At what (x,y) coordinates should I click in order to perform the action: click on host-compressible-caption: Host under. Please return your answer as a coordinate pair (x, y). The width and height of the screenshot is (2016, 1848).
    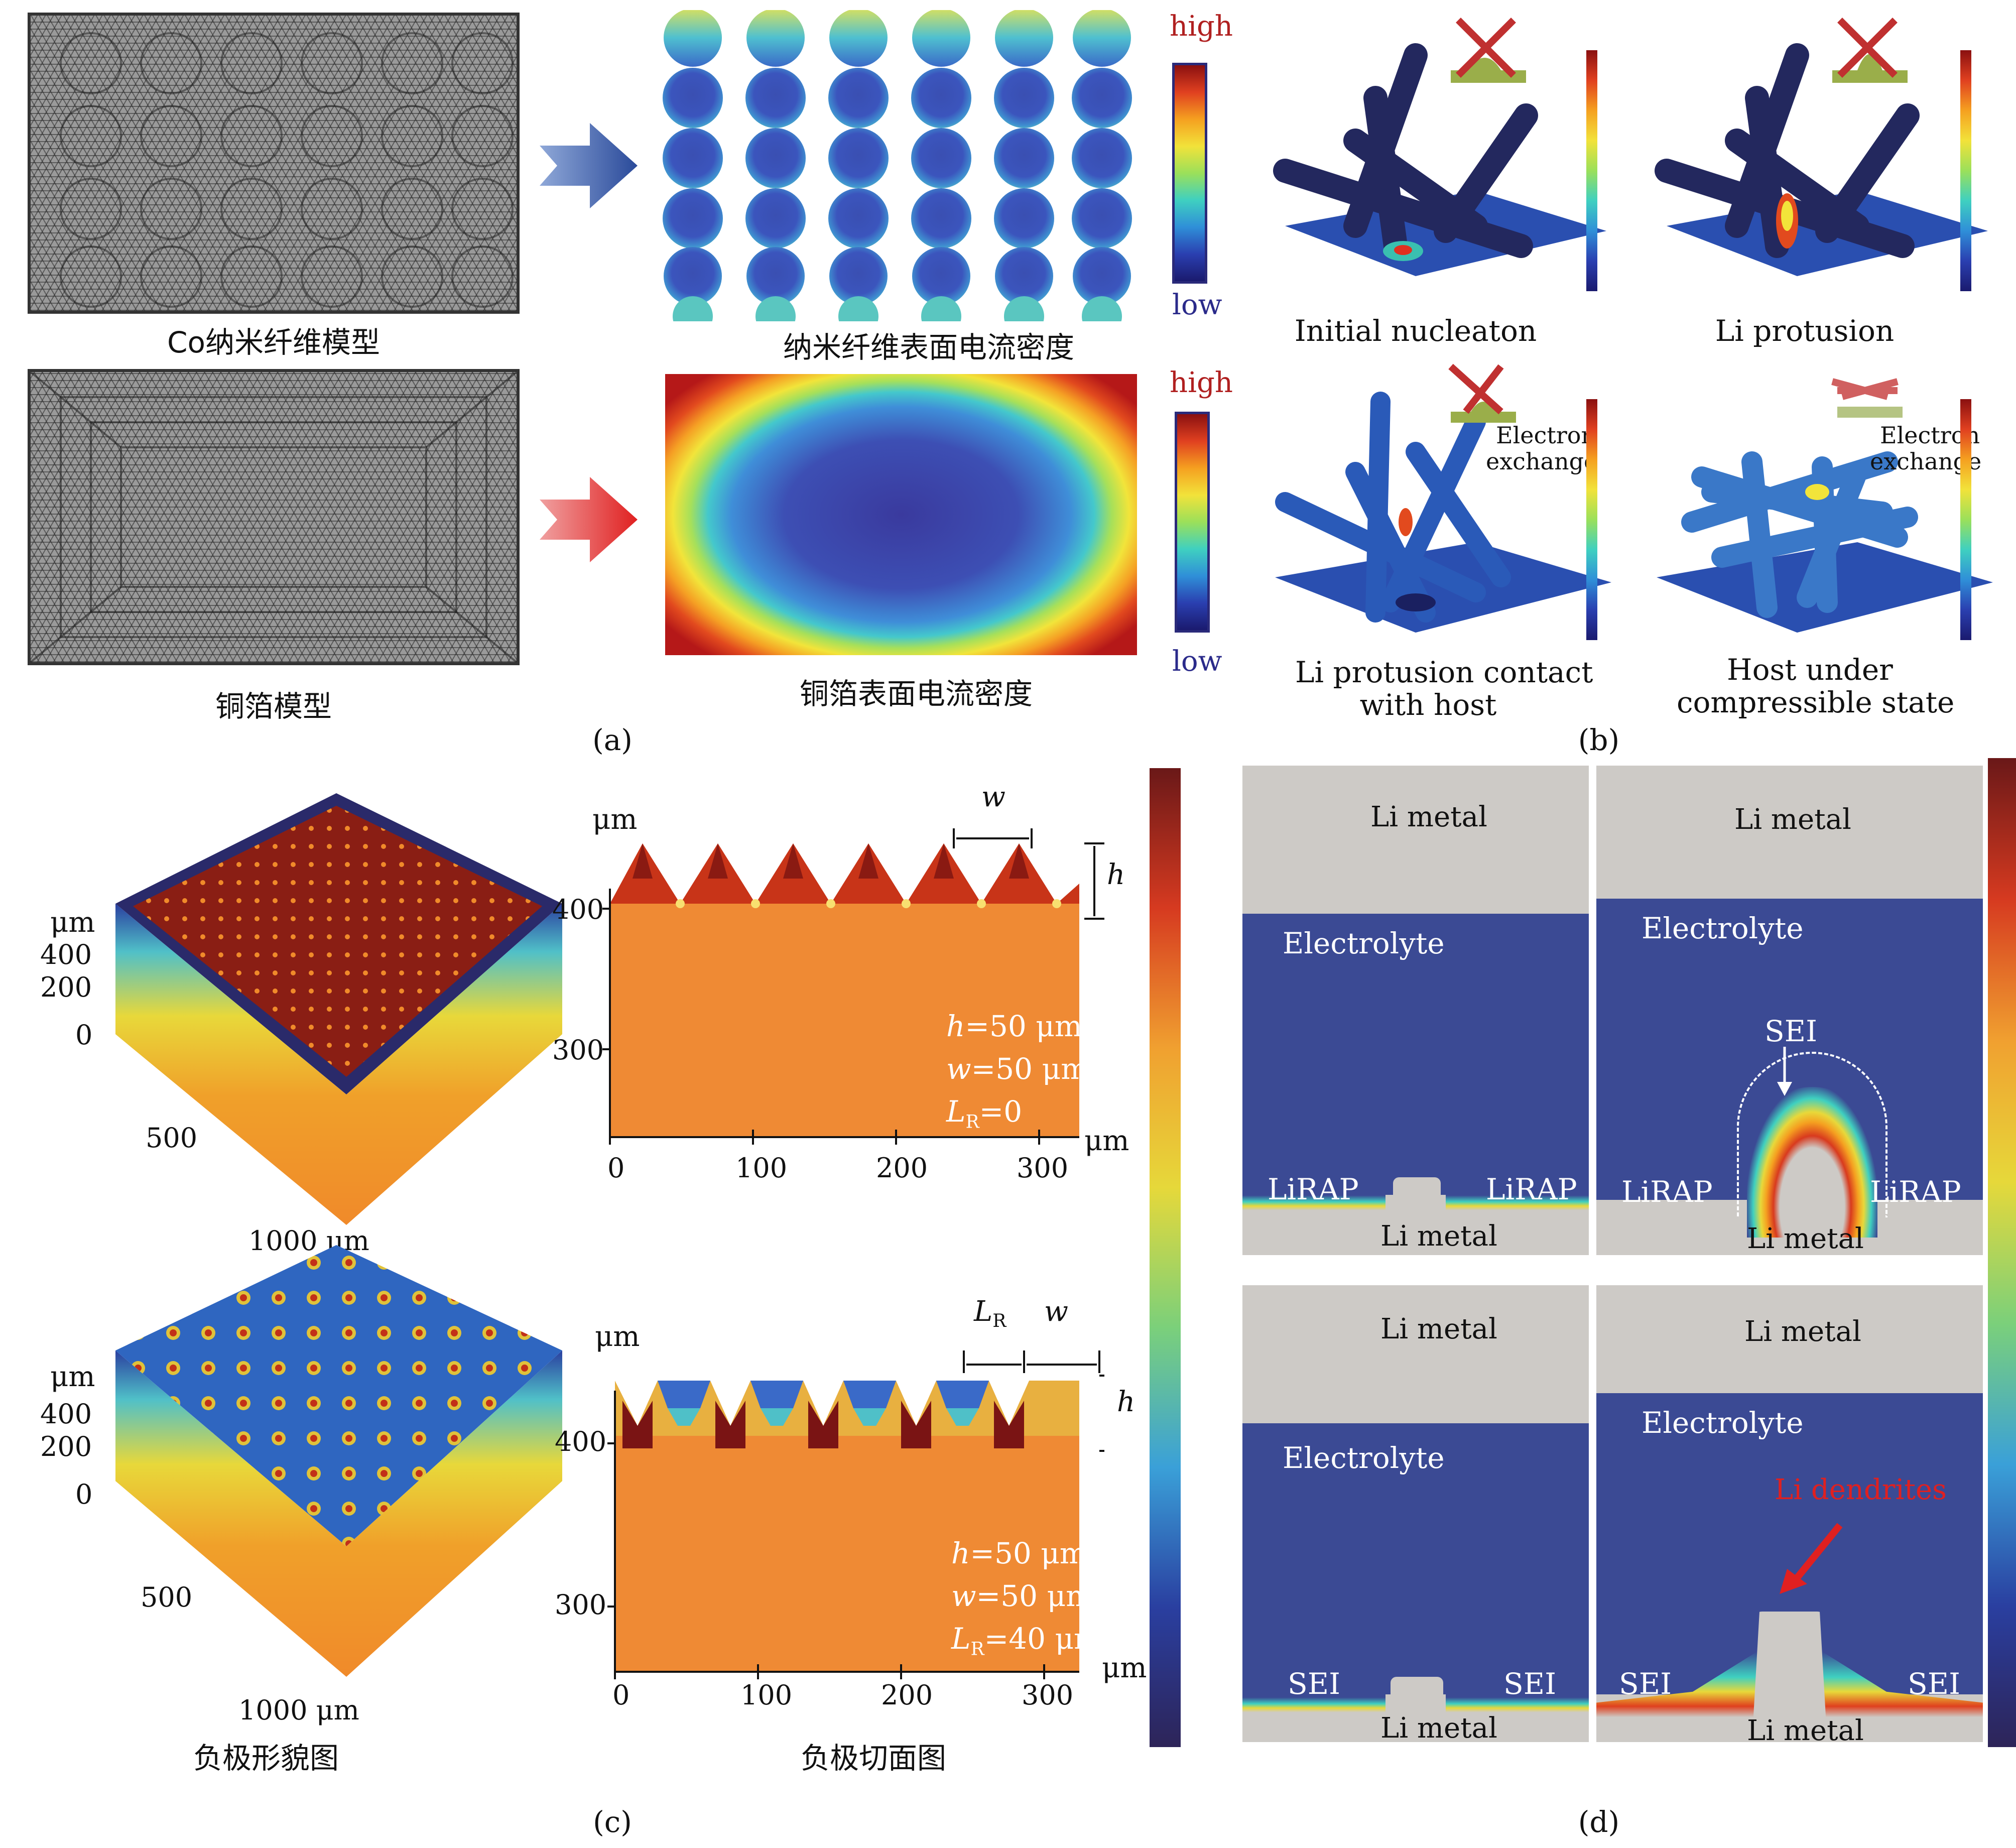
    Looking at the image, I should click on (1810, 670).